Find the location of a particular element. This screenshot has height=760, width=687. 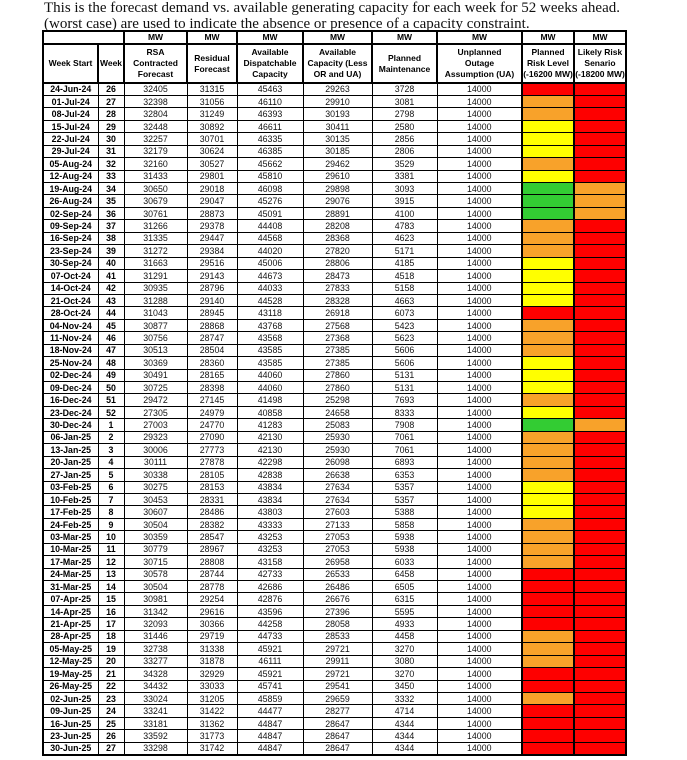

week-number-cell: 51 is located at coordinates (111, 400).